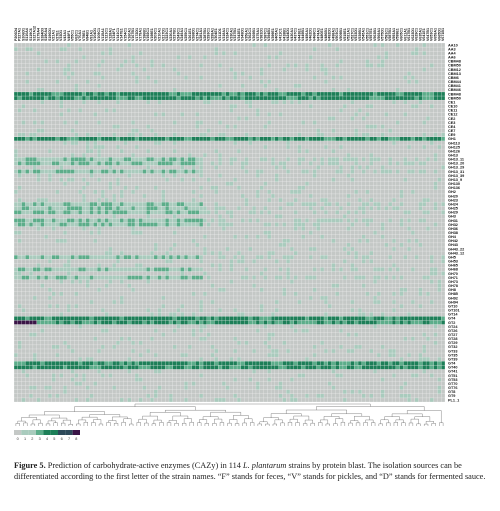  What do you see at coordinates (250, 34) in the screenshot?
I see `strain-label: V362C1` at bounding box center [250, 34].